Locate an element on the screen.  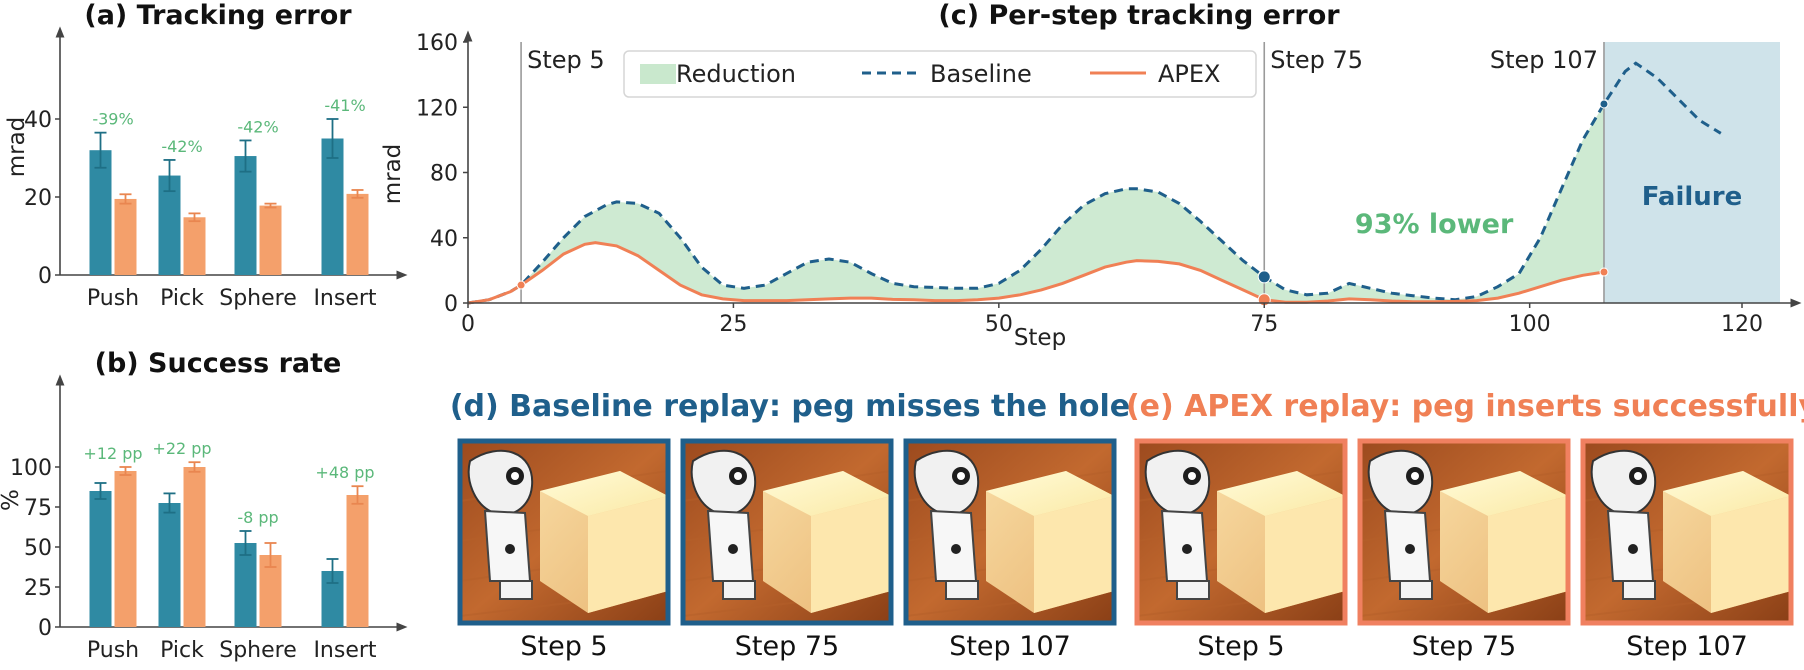
panel-b-categories: Push Pick Sphere Insert is located at coordinates (232, 650).